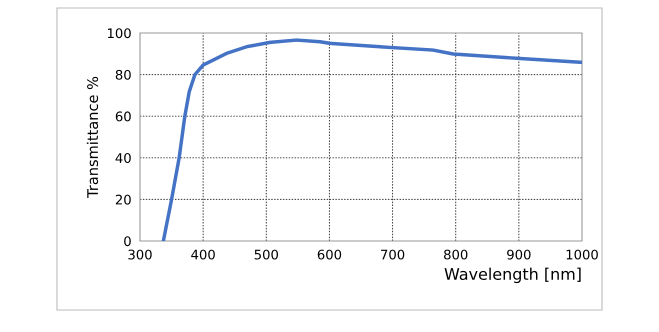 This screenshot has width=659, height=332. Describe the element at coordinates (392, 255) in the screenshot. I see `x-tick-label: 700` at that location.